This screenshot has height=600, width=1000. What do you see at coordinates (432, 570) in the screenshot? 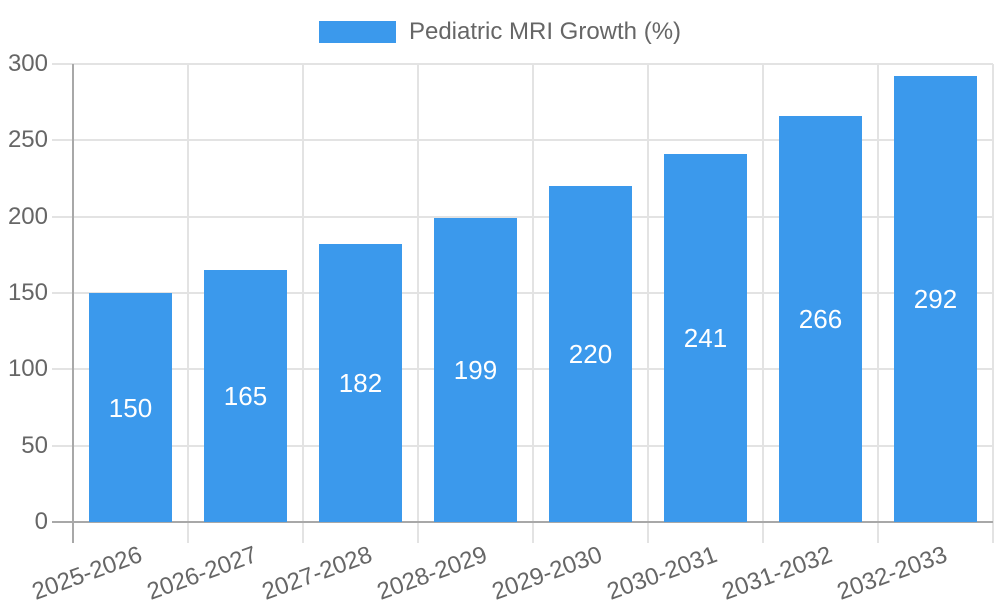
I see `x-axis-tick-label: 2028-2029` at bounding box center [432, 570].